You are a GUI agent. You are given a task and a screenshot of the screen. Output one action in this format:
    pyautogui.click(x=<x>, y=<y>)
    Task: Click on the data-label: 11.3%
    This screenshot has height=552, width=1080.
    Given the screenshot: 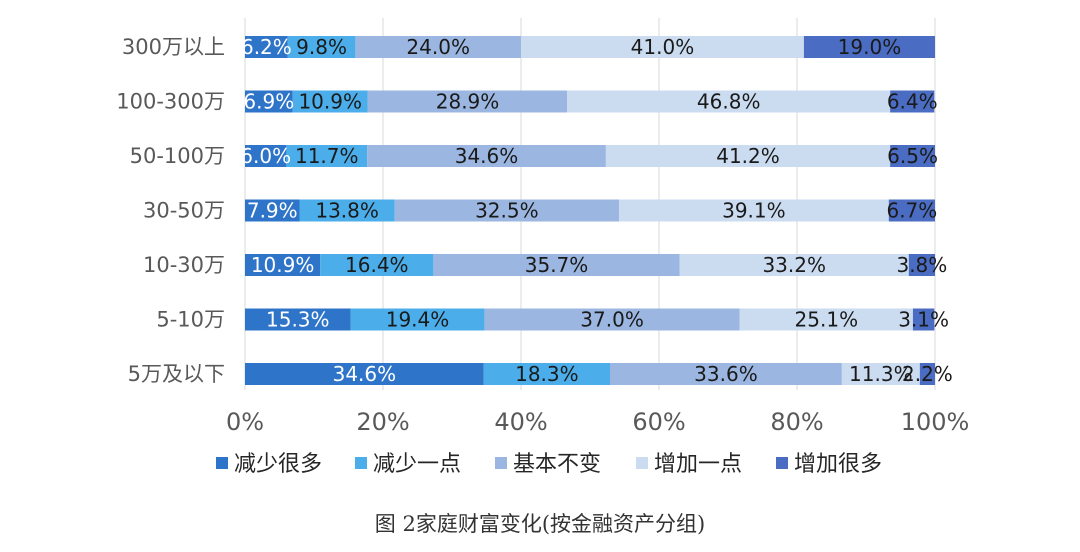 What is the action you would take?
    pyautogui.click(x=881, y=374)
    